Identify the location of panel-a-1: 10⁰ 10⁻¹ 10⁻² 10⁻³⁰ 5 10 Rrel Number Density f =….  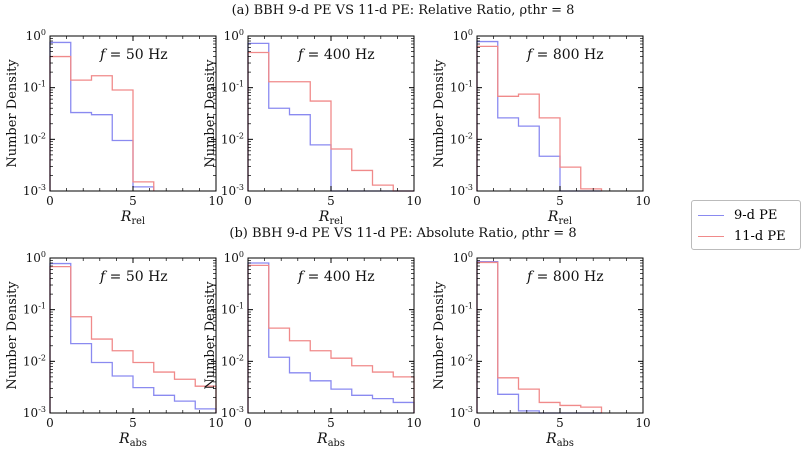
(114, 127).